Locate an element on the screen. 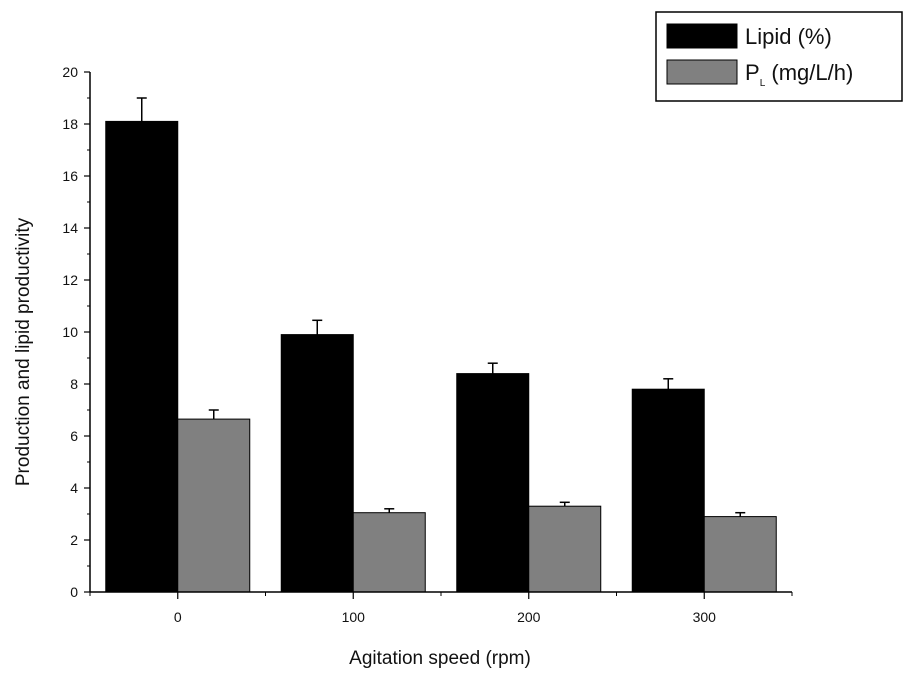  legend-label-pl-main: P is located at coordinates (752, 72).